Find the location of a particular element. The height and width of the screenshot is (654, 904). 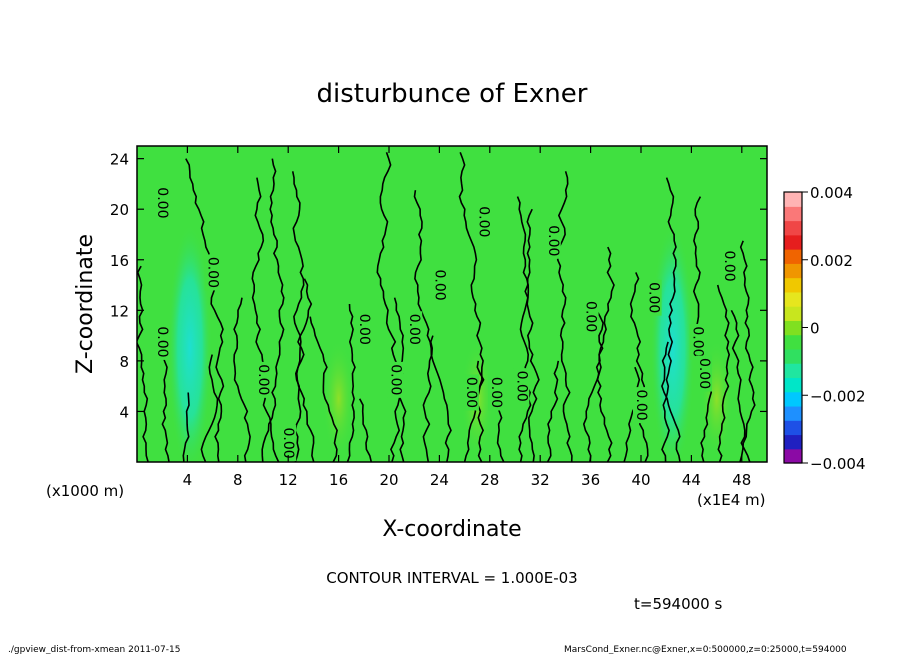

x-axis-title: X-coordinate is located at coordinates (451, 529).